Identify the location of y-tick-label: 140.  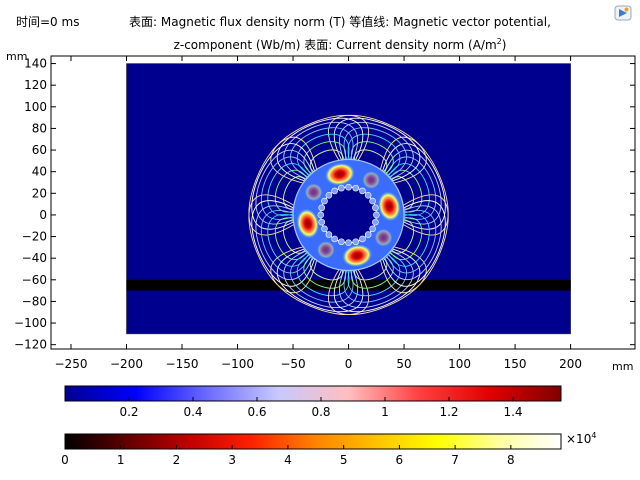
(35, 64).